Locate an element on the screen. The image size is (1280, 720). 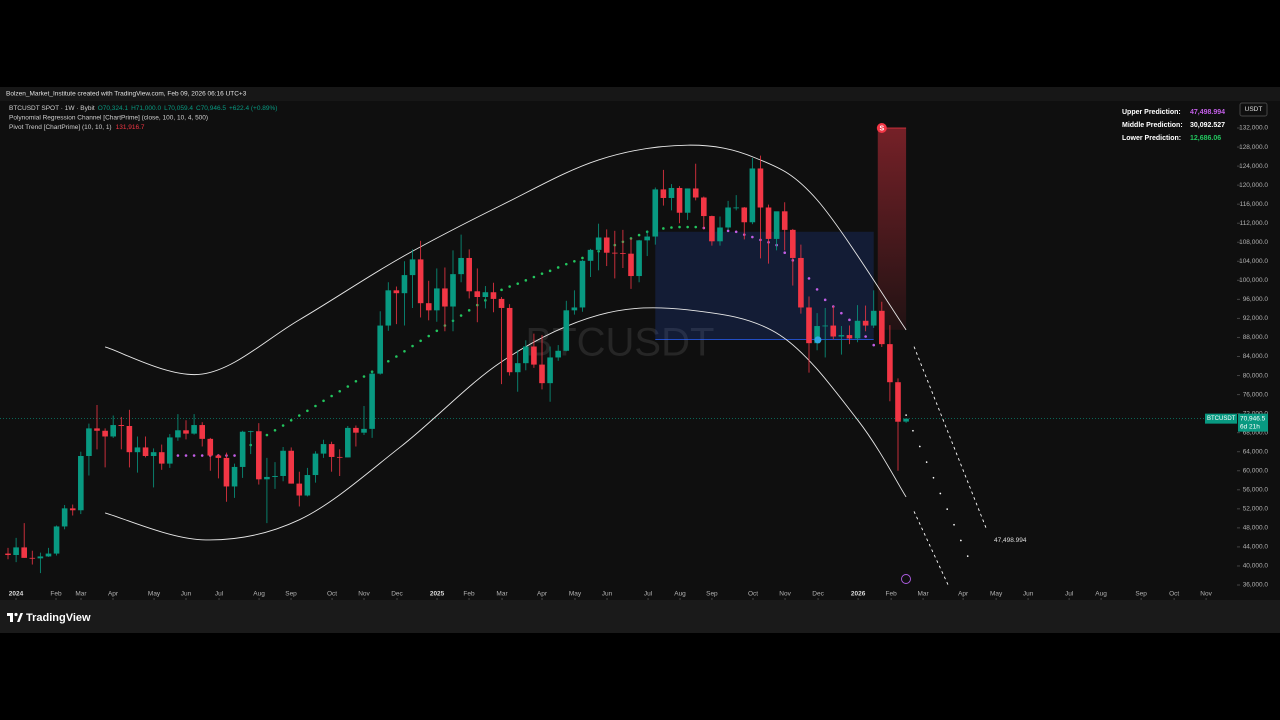
signal-marker is located at coordinates (881, 128).